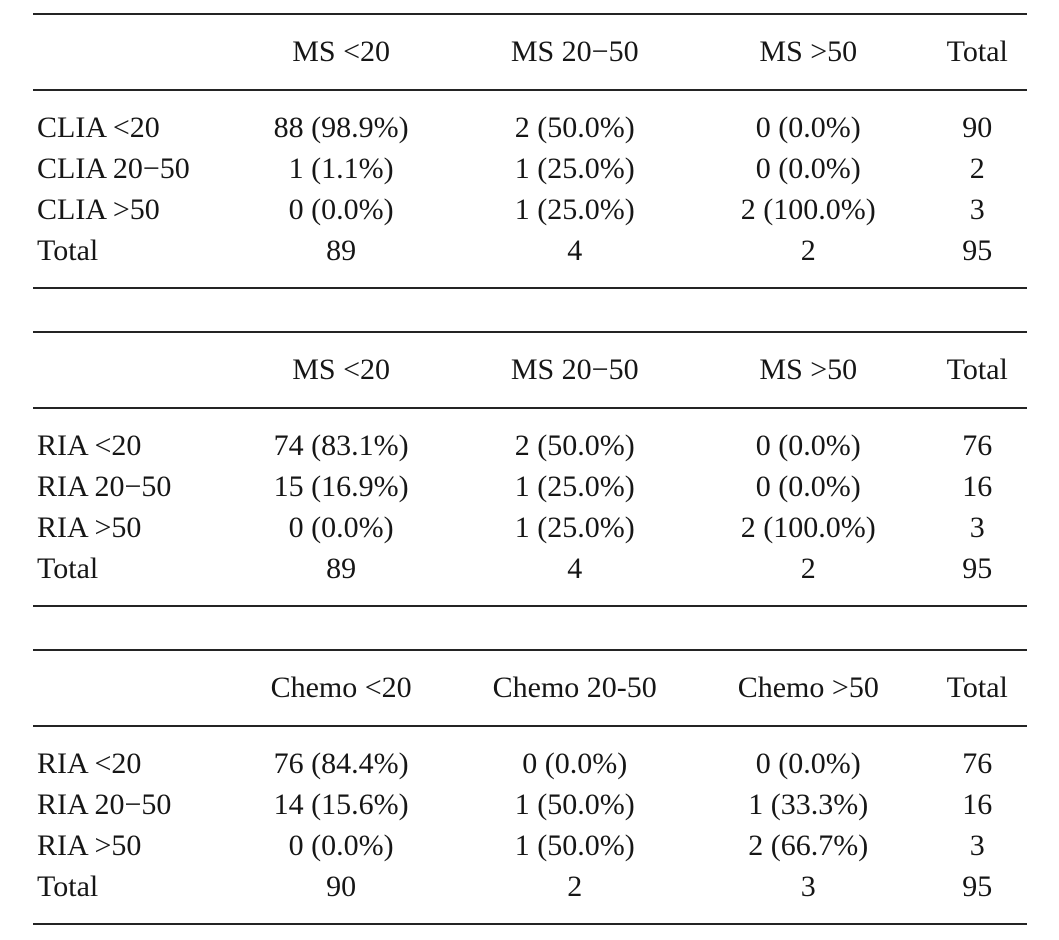  What do you see at coordinates (808, 688) in the screenshot?
I see `column-header-chemo-gt50: Chemo >50` at bounding box center [808, 688].